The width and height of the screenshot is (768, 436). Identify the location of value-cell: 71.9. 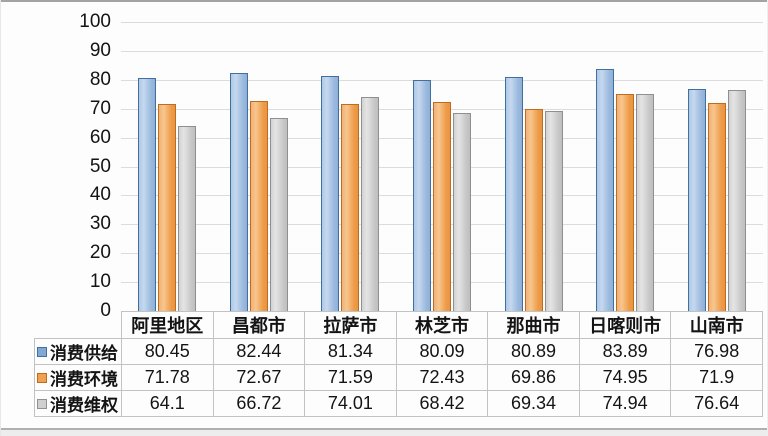
(716, 377).